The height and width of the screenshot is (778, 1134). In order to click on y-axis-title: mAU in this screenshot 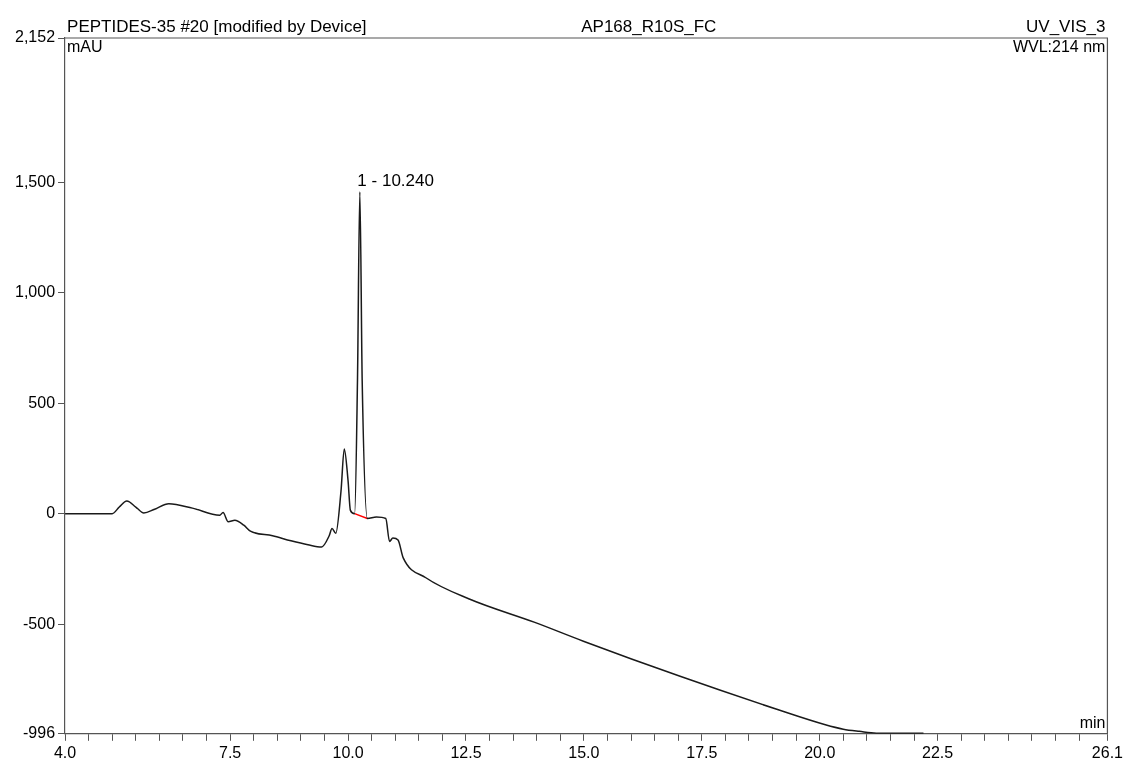, I will do `click(85, 47)`.